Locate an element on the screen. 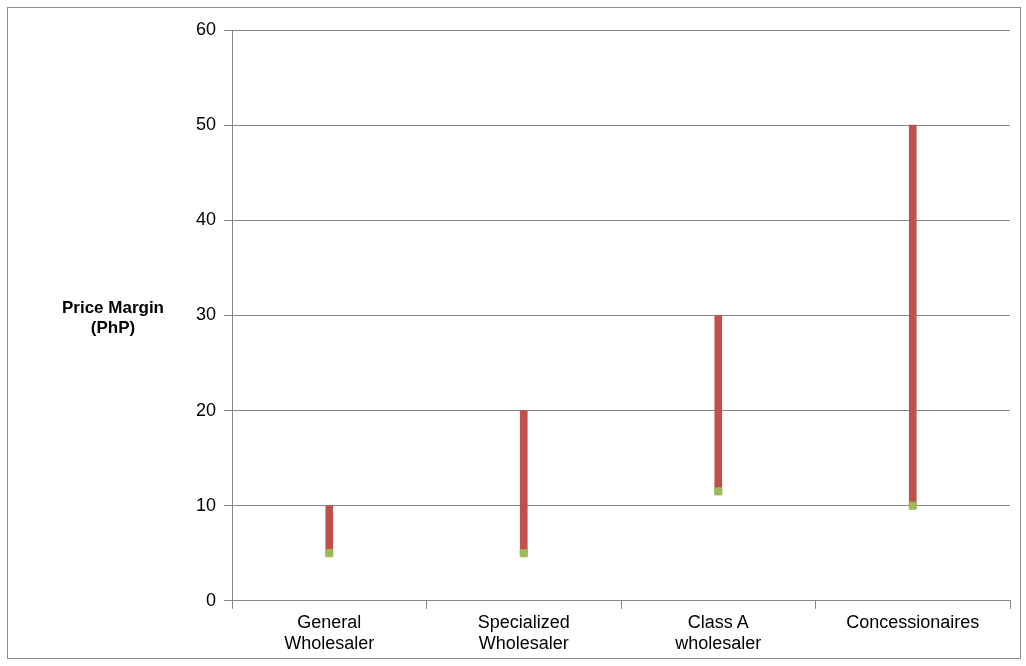  y-tick-label: 40 is located at coordinates (206, 219).